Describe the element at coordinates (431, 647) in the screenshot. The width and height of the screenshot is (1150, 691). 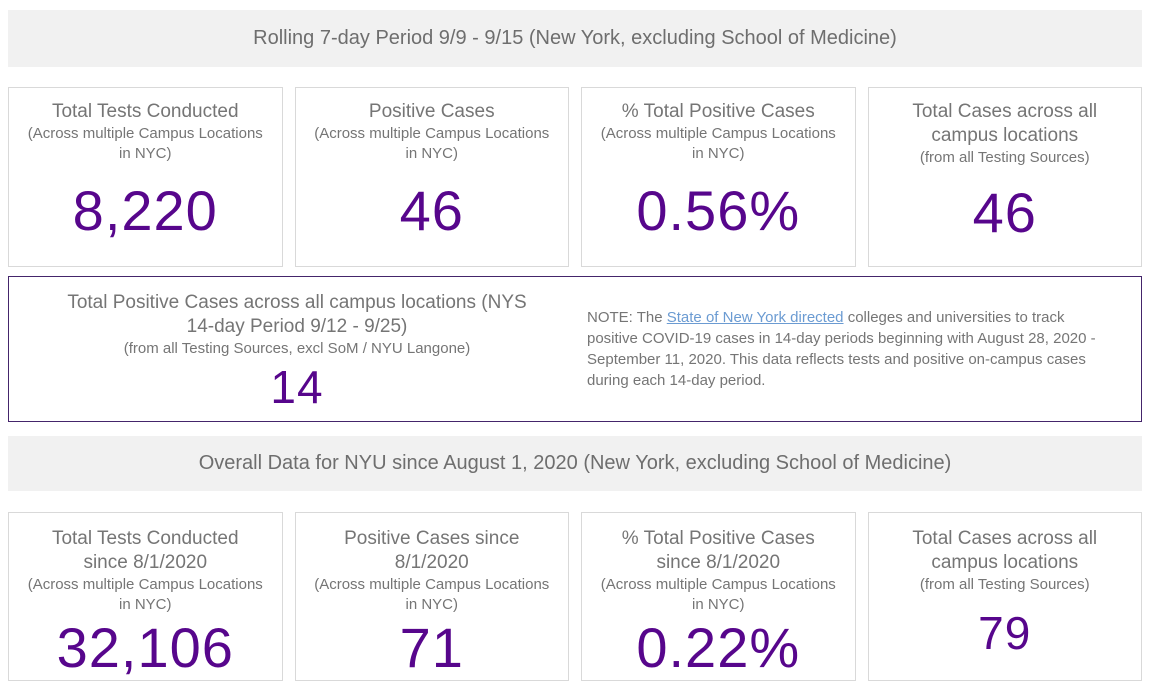
I see `card-value: 71` at that location.